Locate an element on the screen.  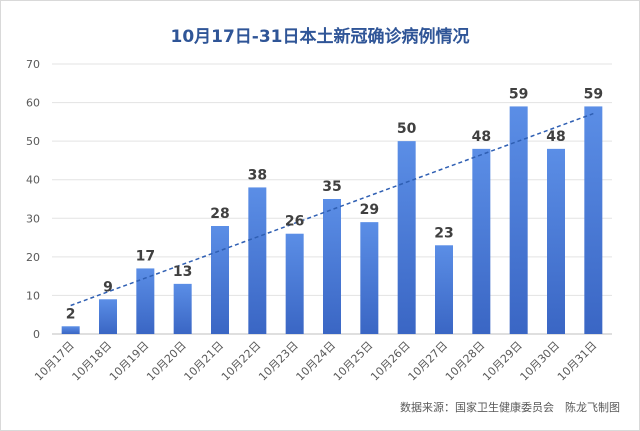
data-label: 17 is located at coordinates (145, 256).